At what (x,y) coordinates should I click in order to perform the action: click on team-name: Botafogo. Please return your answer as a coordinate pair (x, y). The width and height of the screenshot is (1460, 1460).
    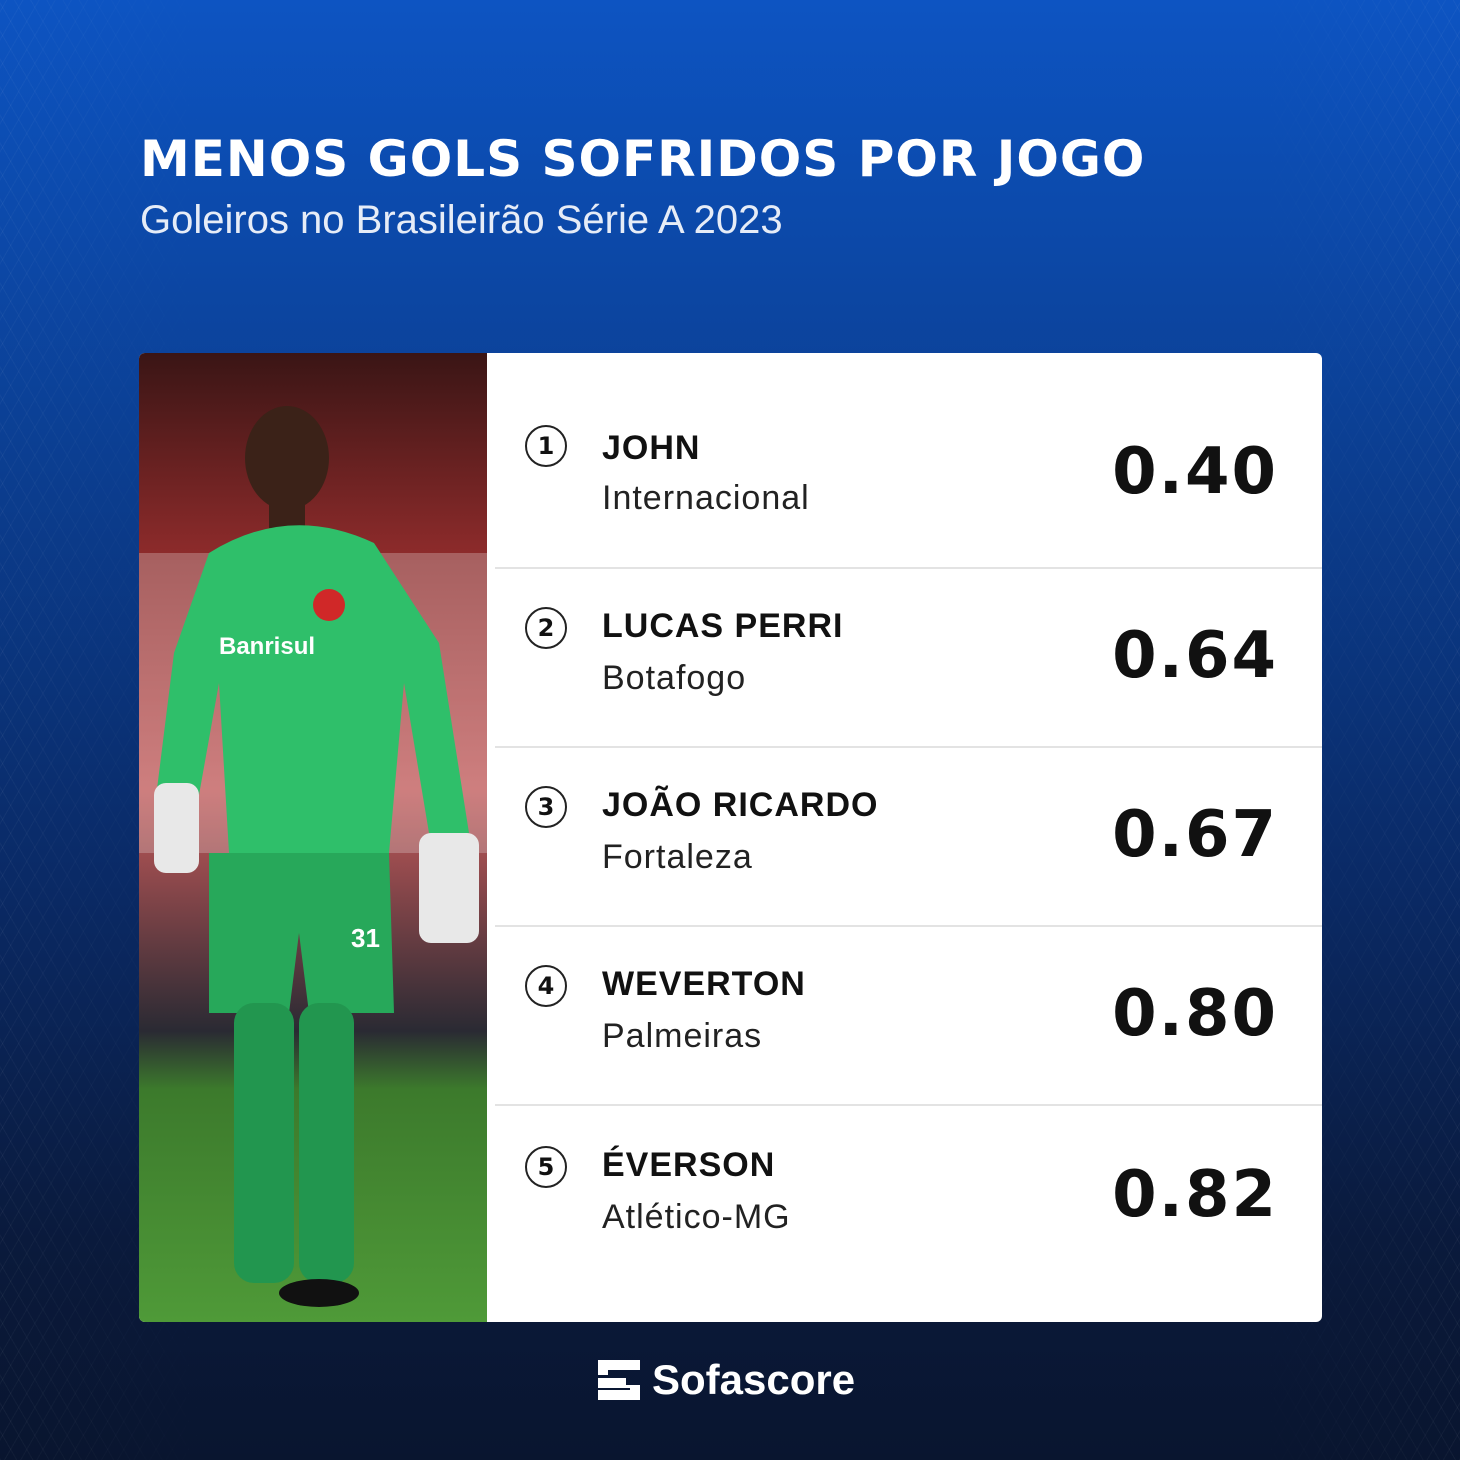
    Looking at the image, I should click on (674, 678).